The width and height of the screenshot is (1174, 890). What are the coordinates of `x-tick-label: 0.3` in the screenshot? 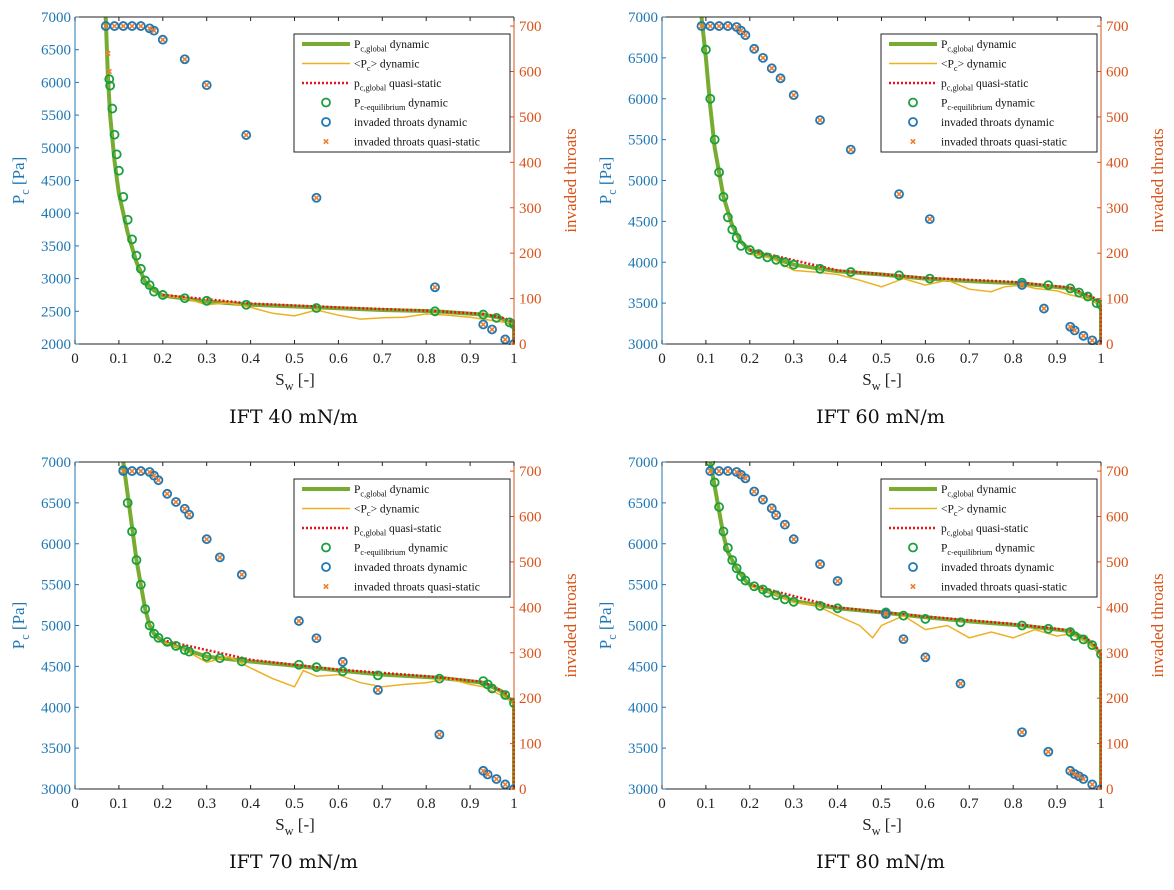 It's located at (206, 804).